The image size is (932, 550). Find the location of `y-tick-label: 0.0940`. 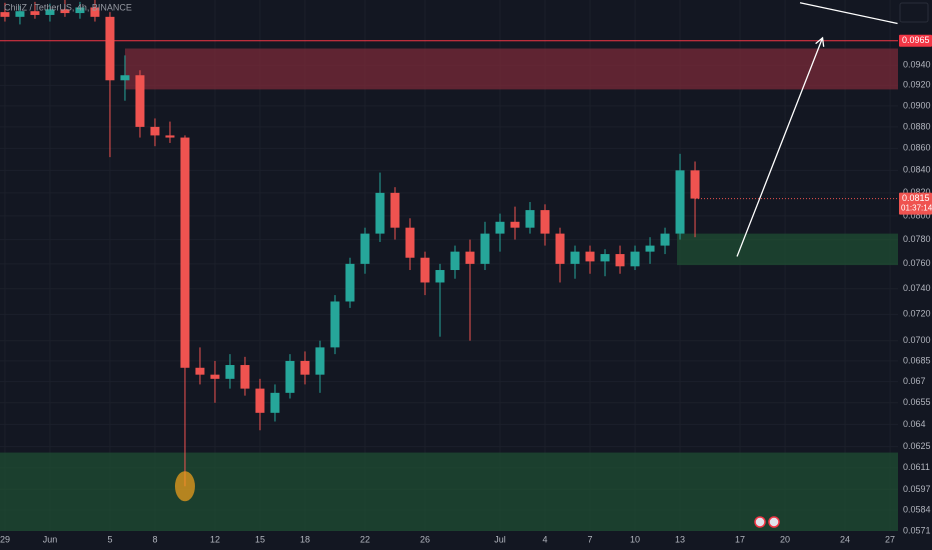

y-tick-label: 0.0940 is located at coordinates (917, 65).